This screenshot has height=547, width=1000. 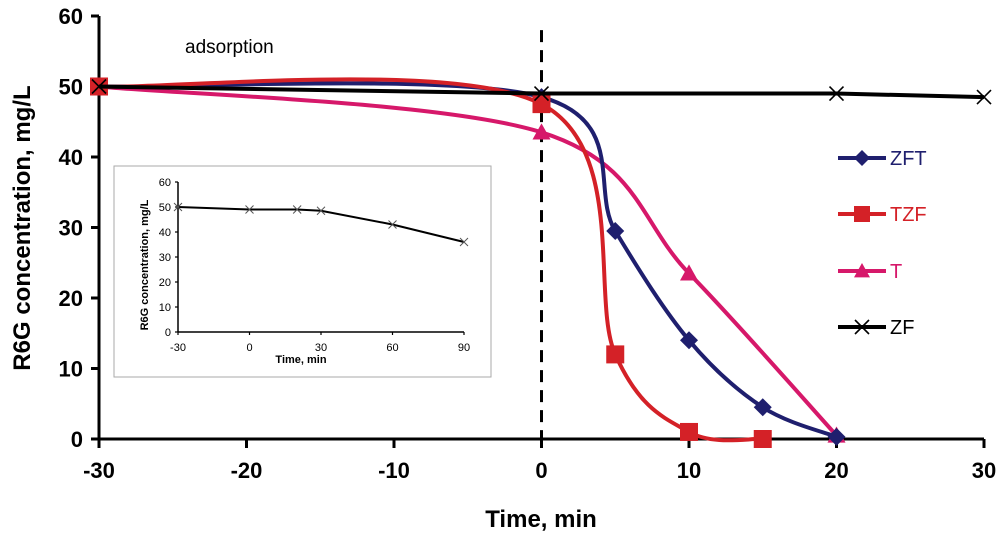 What do you see at coordinates (882, 159) in the screenshot?
I see `legend-item-zft: ZFT` at bounding box center [882, 159].